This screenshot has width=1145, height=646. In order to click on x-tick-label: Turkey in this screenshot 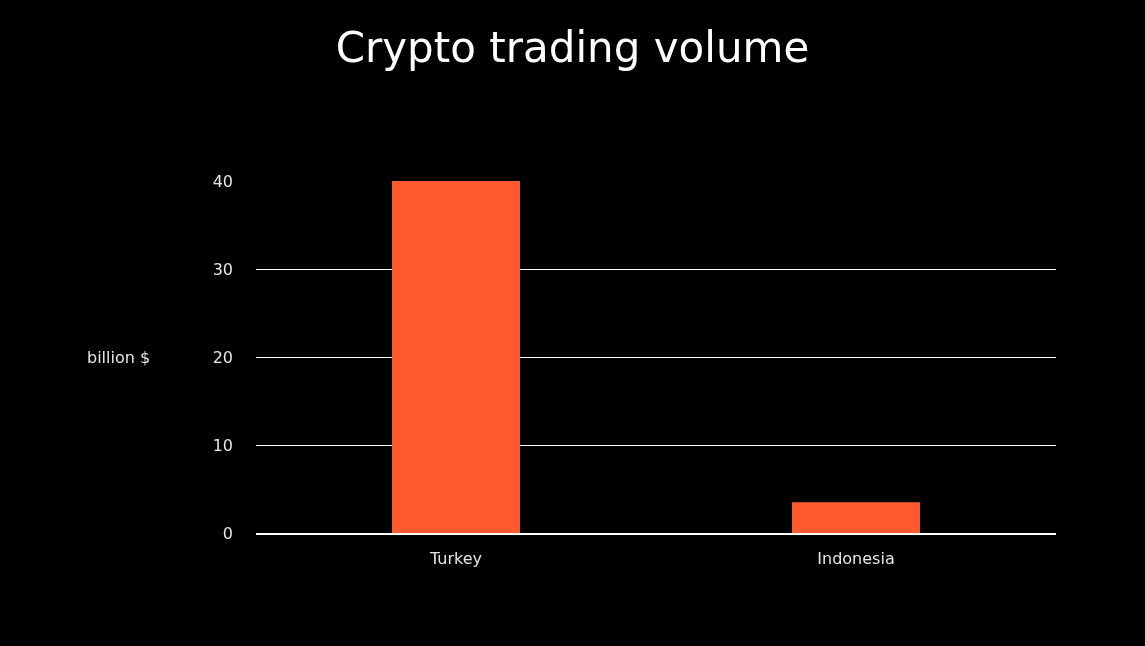, I will do `click(455, 558)`.